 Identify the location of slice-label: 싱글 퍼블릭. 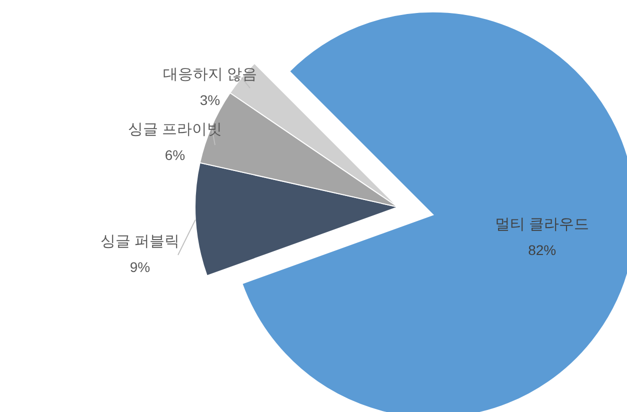
(140, 241).